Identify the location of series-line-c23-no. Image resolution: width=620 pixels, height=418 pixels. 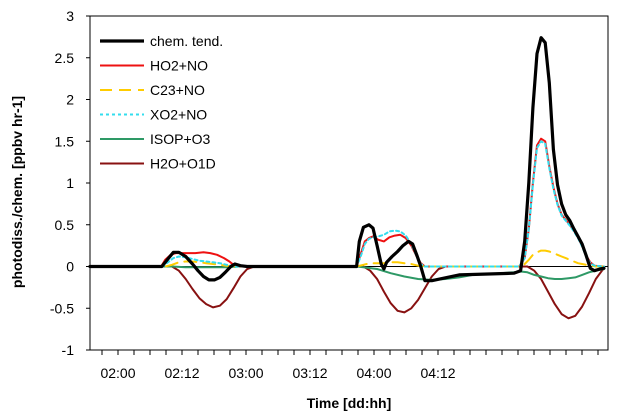
(347, 258).